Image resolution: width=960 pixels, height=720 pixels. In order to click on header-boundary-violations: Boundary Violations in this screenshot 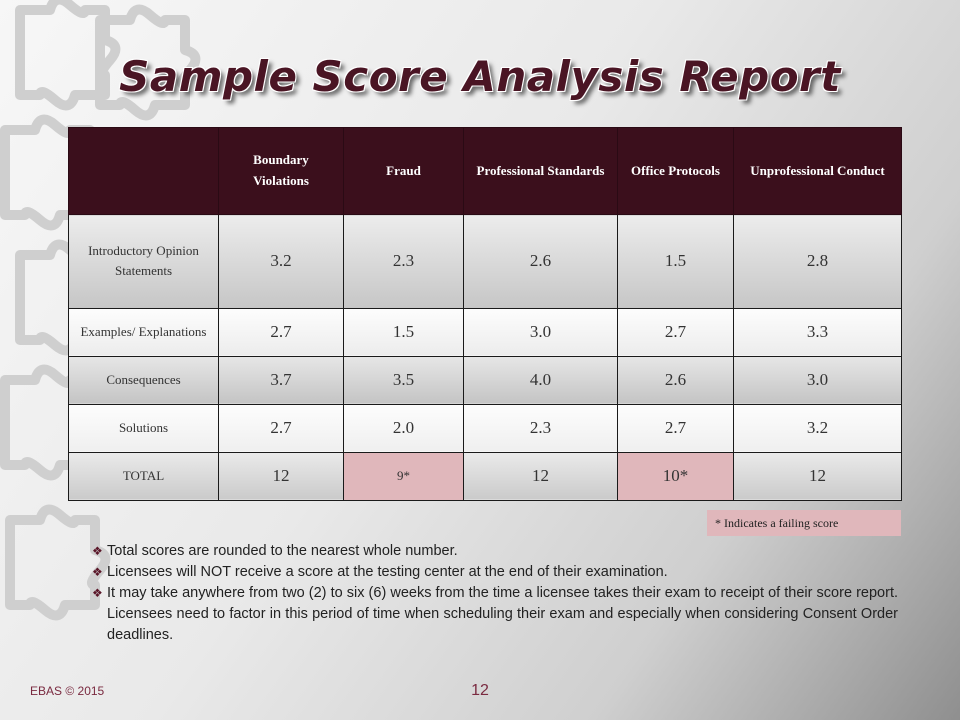, I will do `click(281, 171)`.